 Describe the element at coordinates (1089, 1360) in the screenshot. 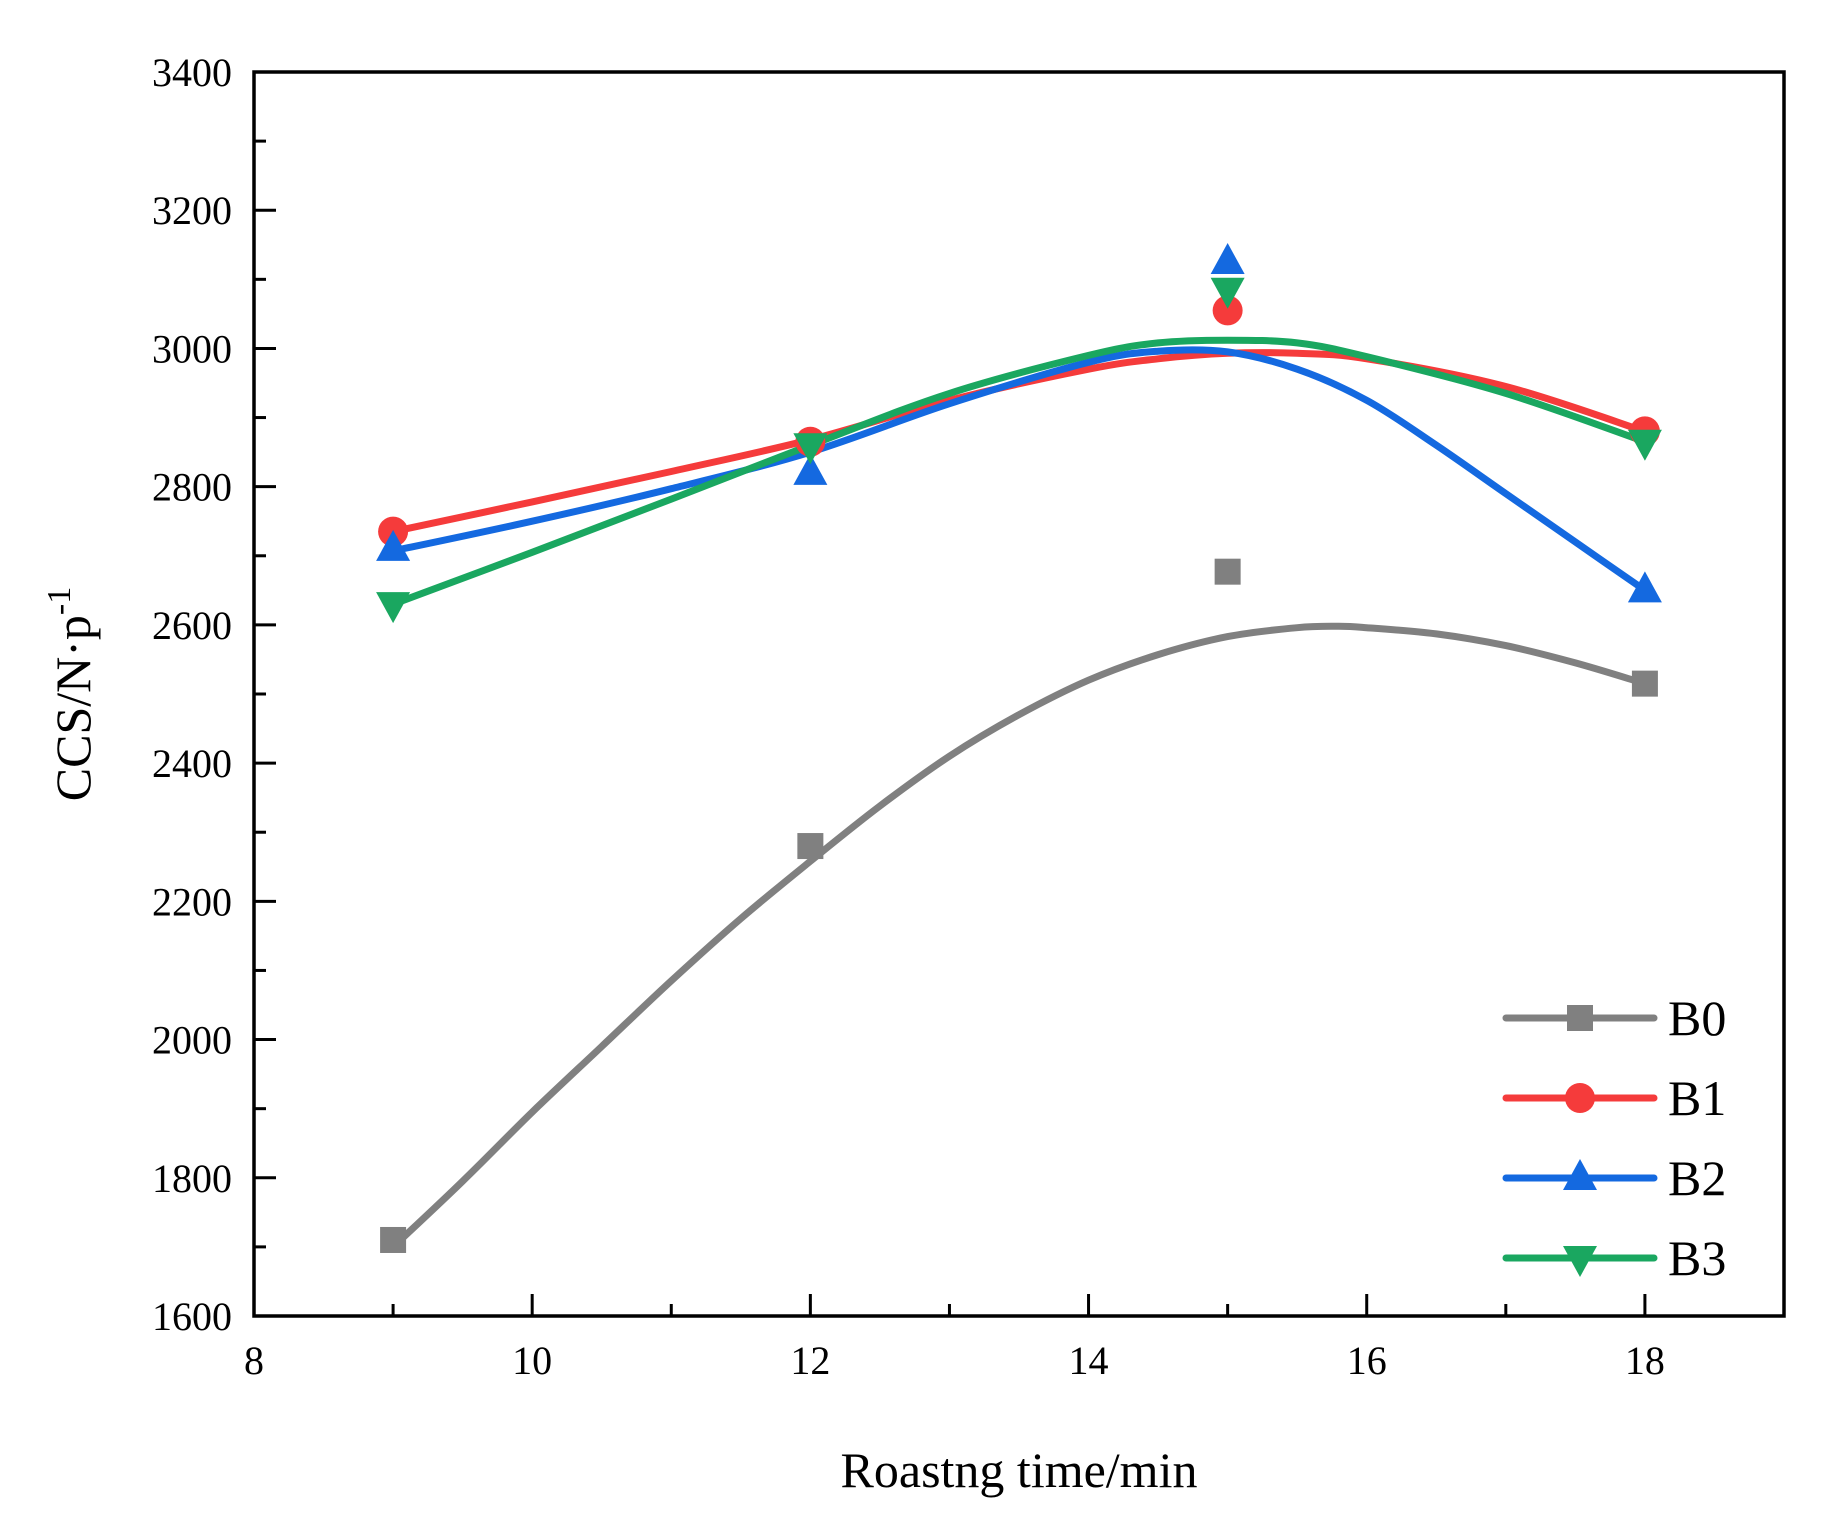

I see `x-tick-label: 14` at that location.